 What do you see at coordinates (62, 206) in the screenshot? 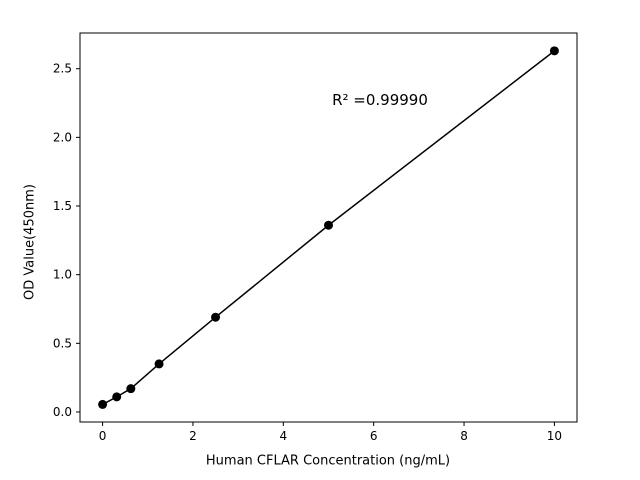
I see `y-tick-label: 1.5` at bounding box center [62, 206].